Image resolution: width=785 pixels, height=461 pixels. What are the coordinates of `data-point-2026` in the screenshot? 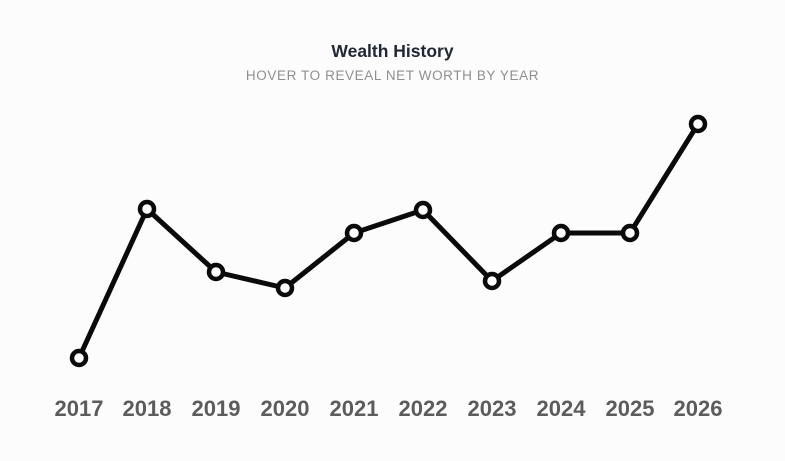 It's located at (698, 124).